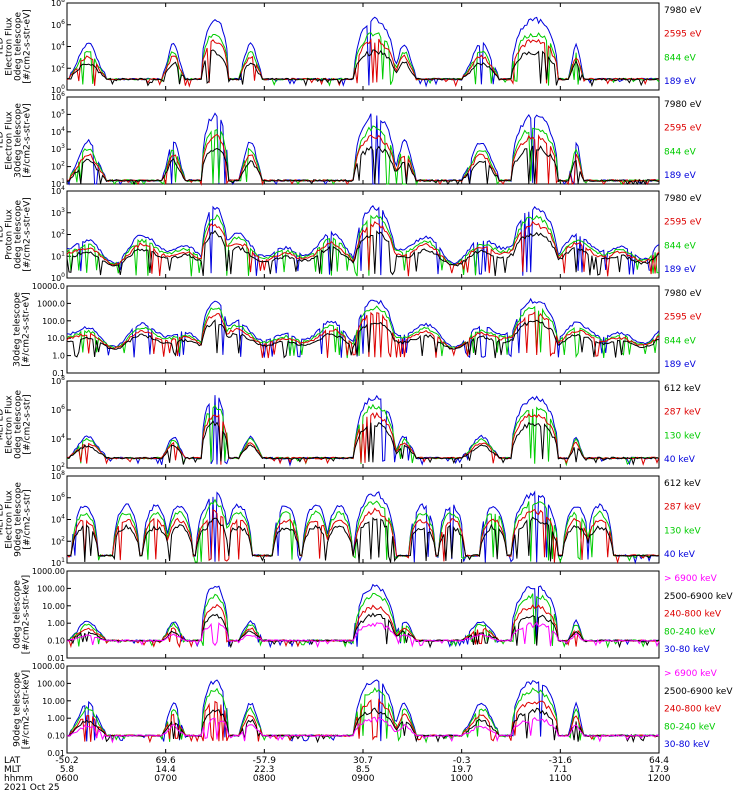  What do you see at coordinates (67, 779) in the screenshot?
I see `x-tick-label: 0600` at bounding box center [67, 779].